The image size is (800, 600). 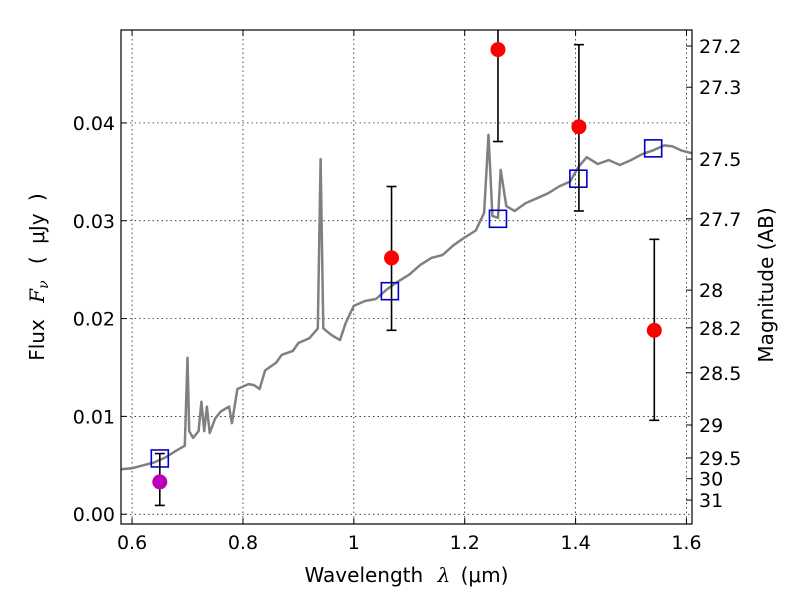 What do you see at coordinates (132, 543) in the screenshot?
I see `x-tick-label: 0.6` at bounding box center [132, 543].